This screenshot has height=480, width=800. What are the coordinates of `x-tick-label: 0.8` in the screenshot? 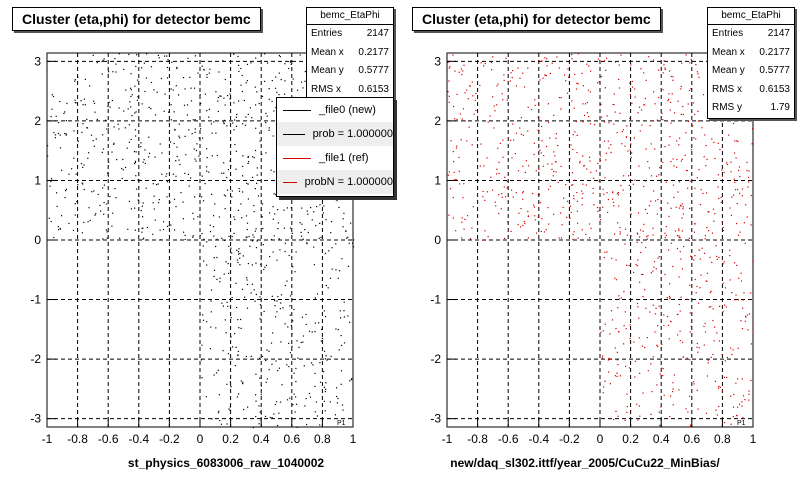 It's located at (322, 439).